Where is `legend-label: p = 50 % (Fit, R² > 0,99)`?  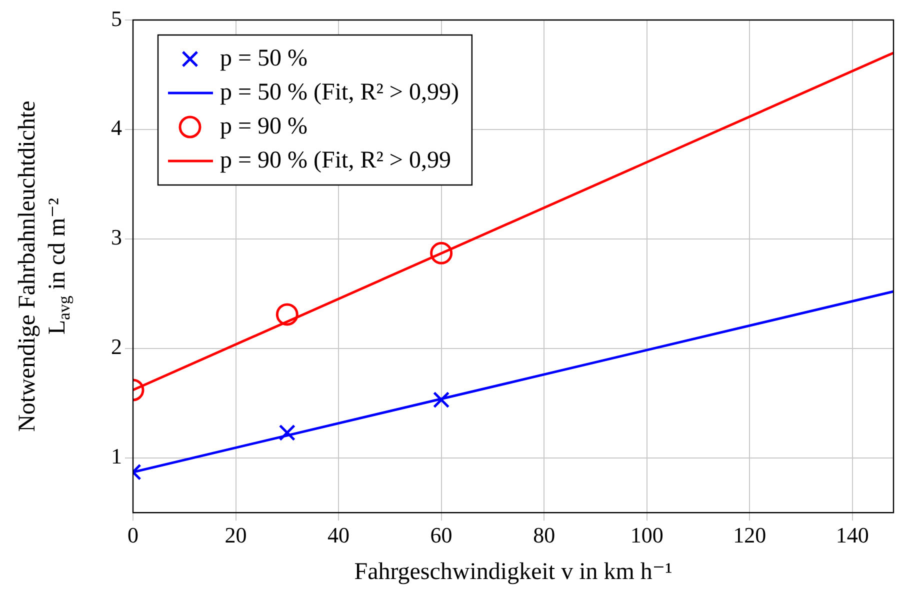
legend-label: p = 50 % (Fit, R² > 0,99) is located at coordinates (339, 92).